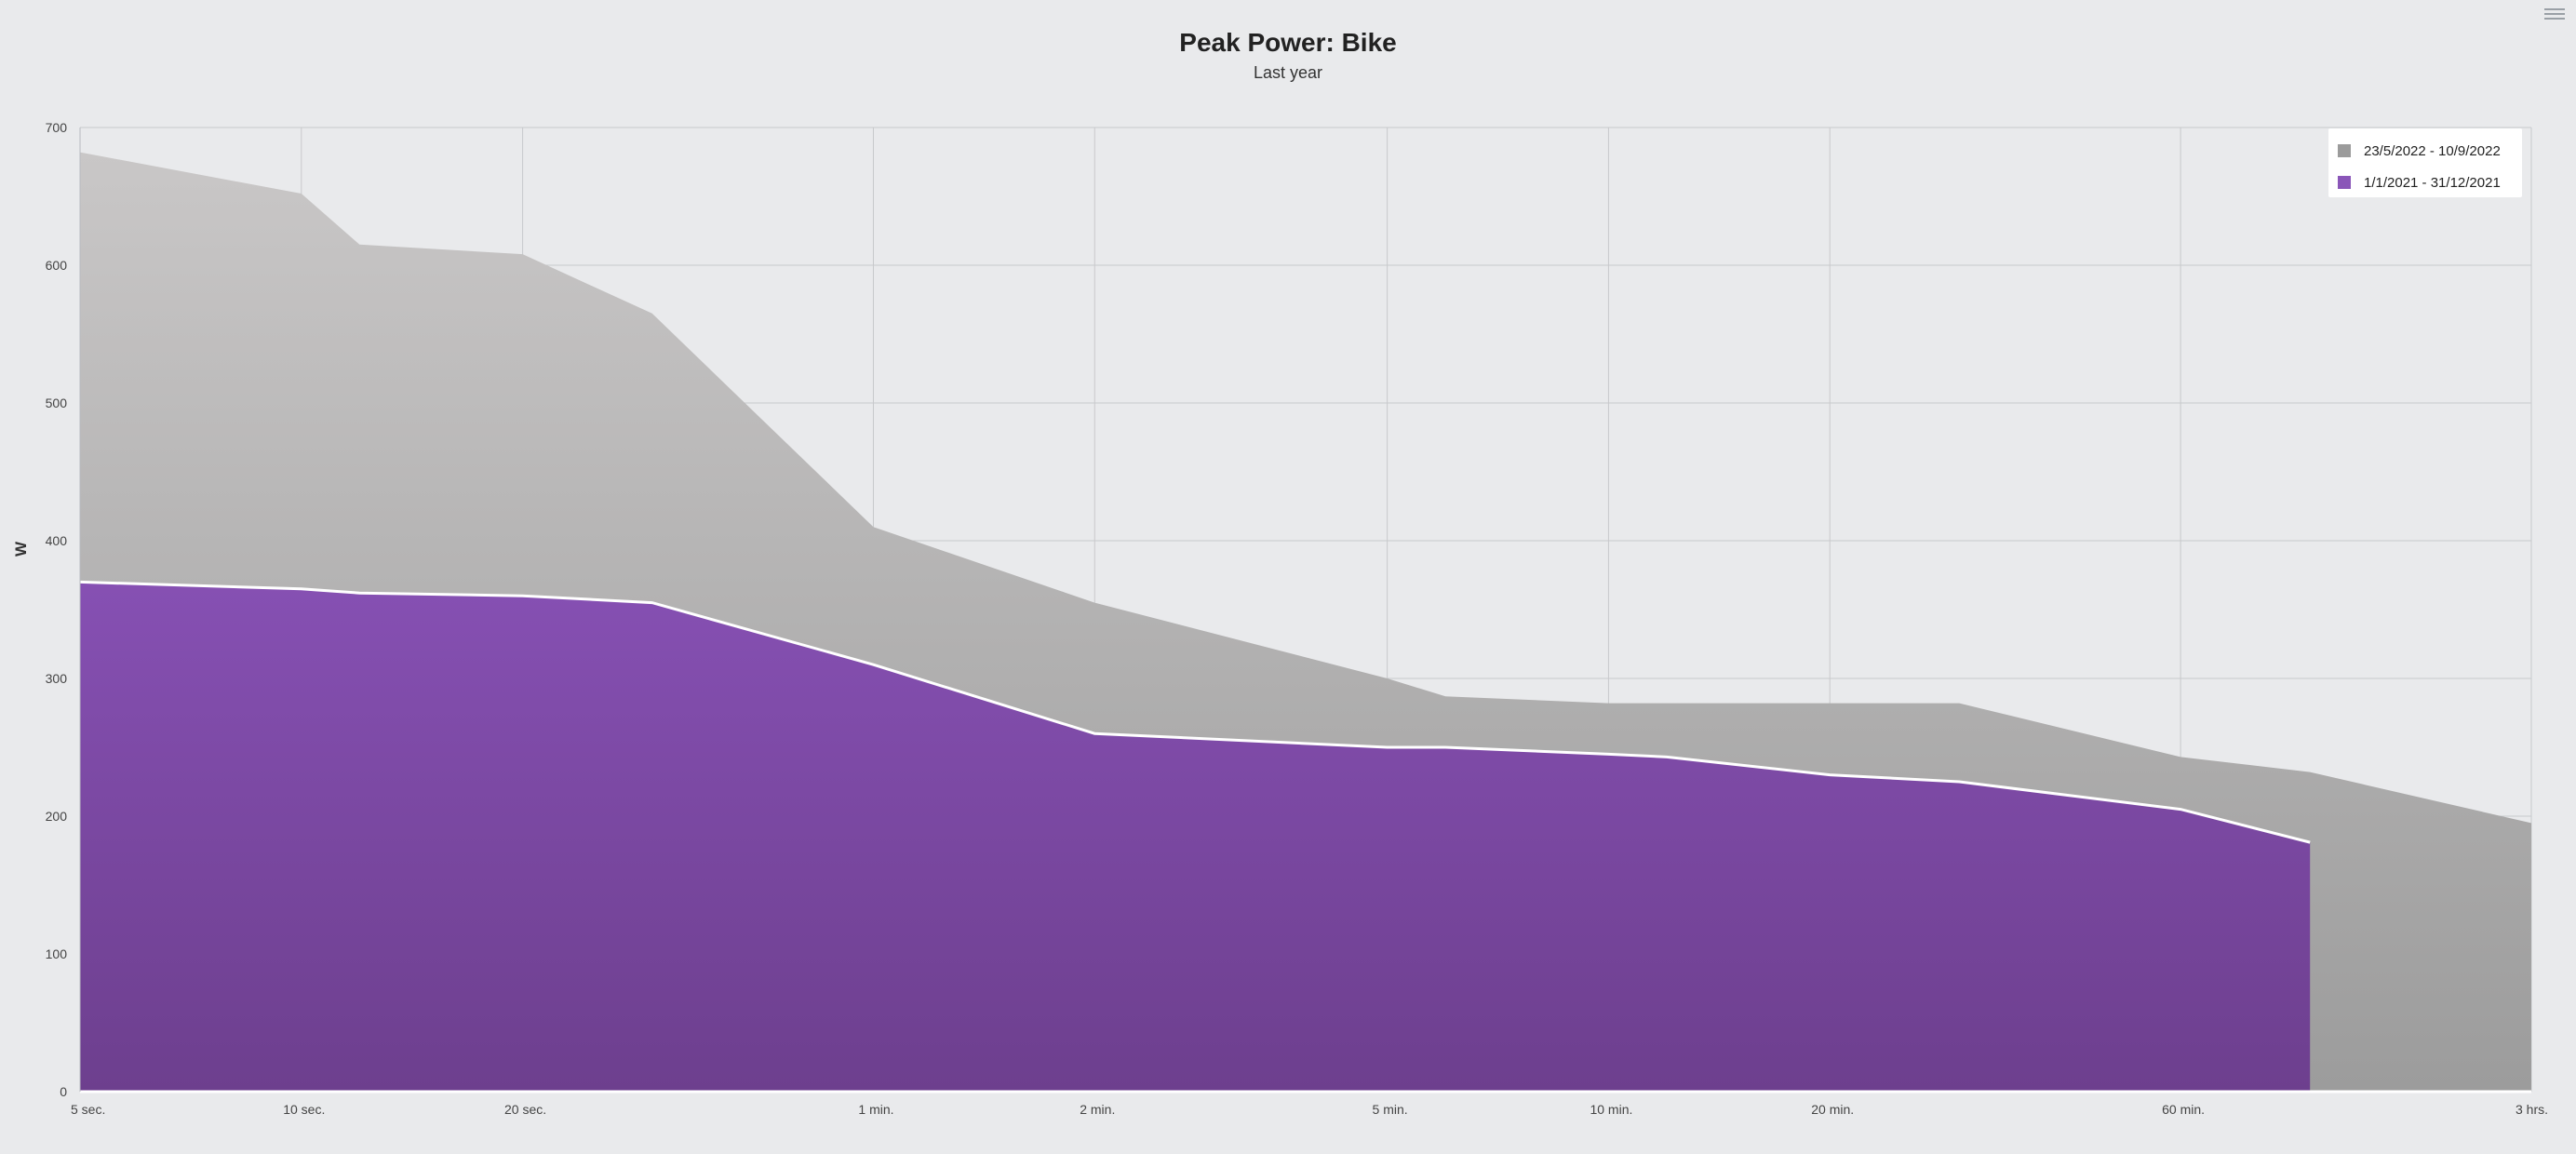 This screenshot has height=1154, width=2576. Describe the element at coordinates (2554, 14) in the screenshot. I see `menu-icon` at that location.